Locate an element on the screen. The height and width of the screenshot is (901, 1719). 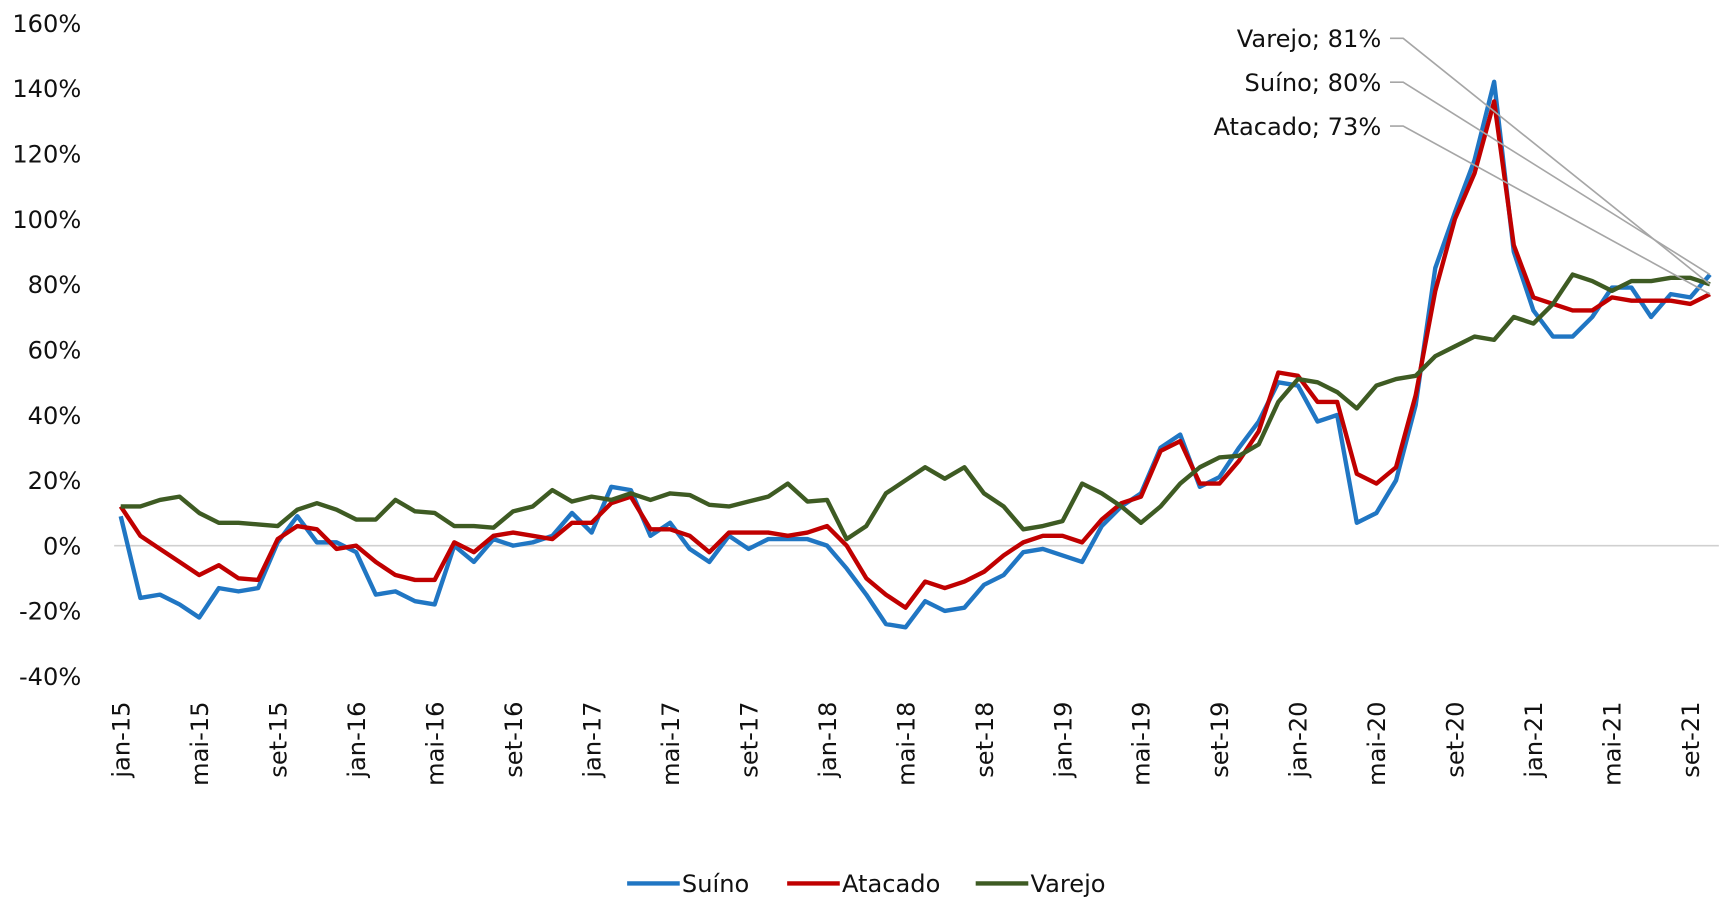
annotation: Suíno; 80% is located at coordinates (1313, 83).